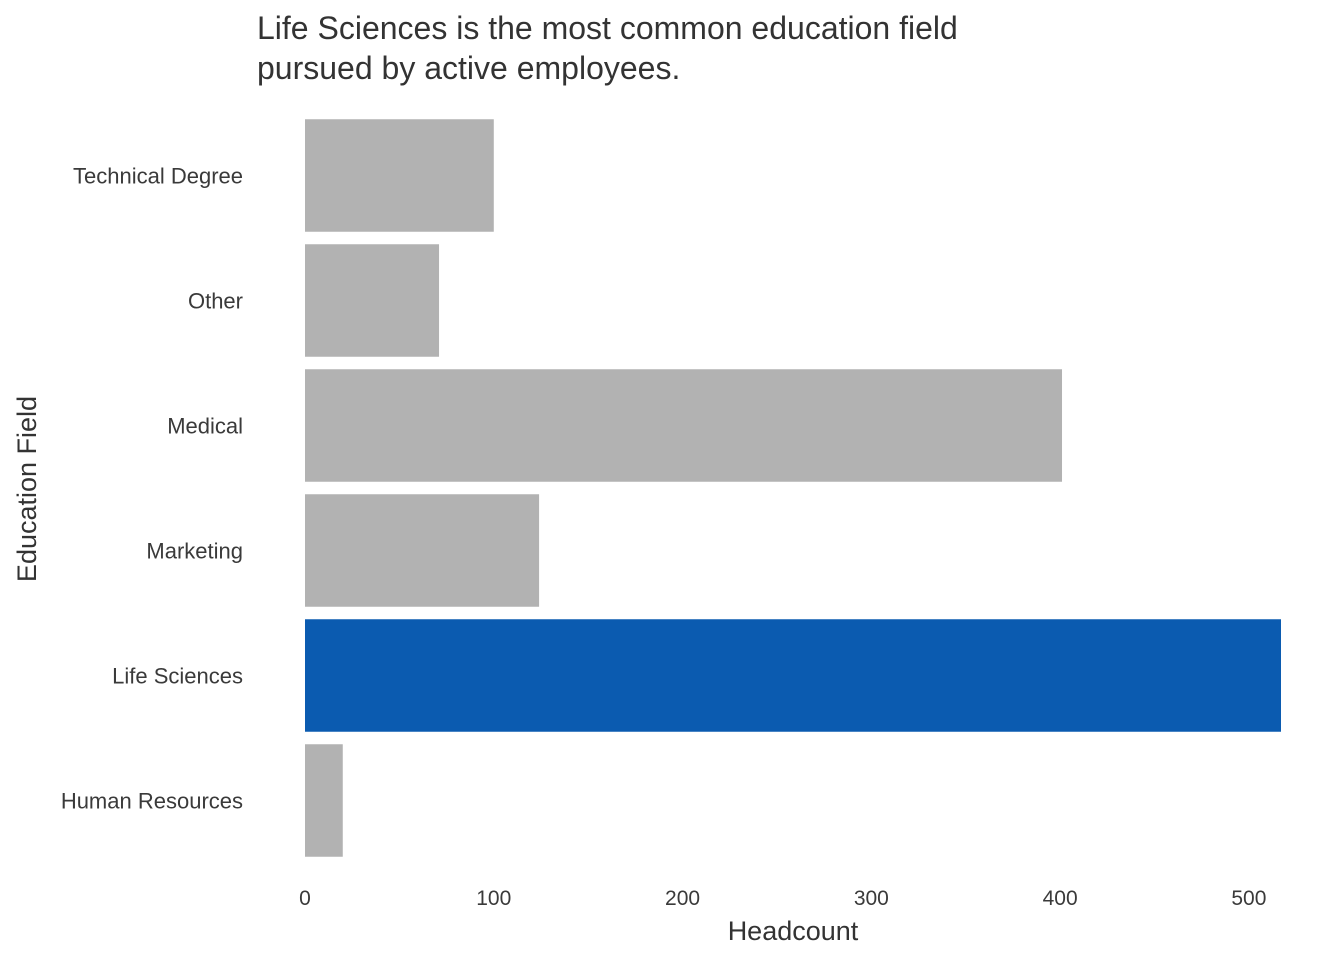 This screenshot has width=1344, height=960. Describe the element at coordinates (152, 801) in the screenshot. I see `category-label-human-resources: Human Resources` at that location.